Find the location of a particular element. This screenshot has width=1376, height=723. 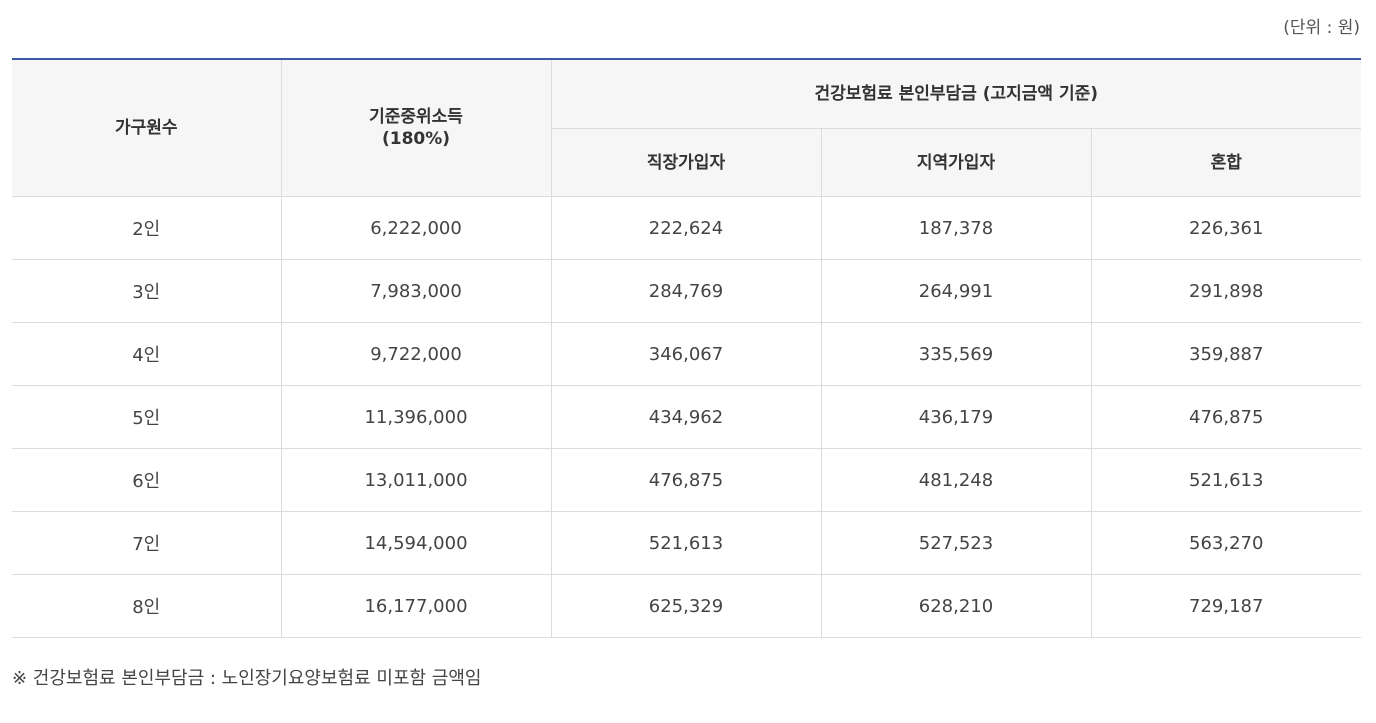

cell-mixed: 729,187 is located at coordinates (1226, 606).